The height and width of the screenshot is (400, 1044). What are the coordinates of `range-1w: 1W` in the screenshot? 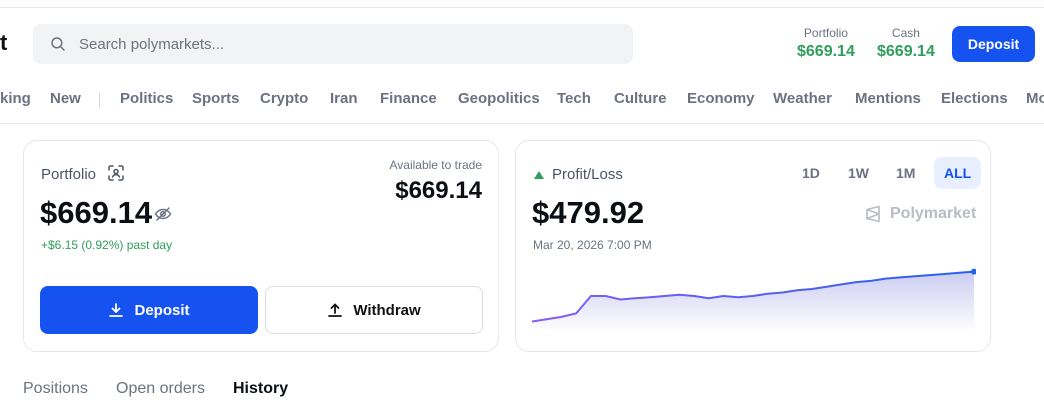 It's located at (858, 173).